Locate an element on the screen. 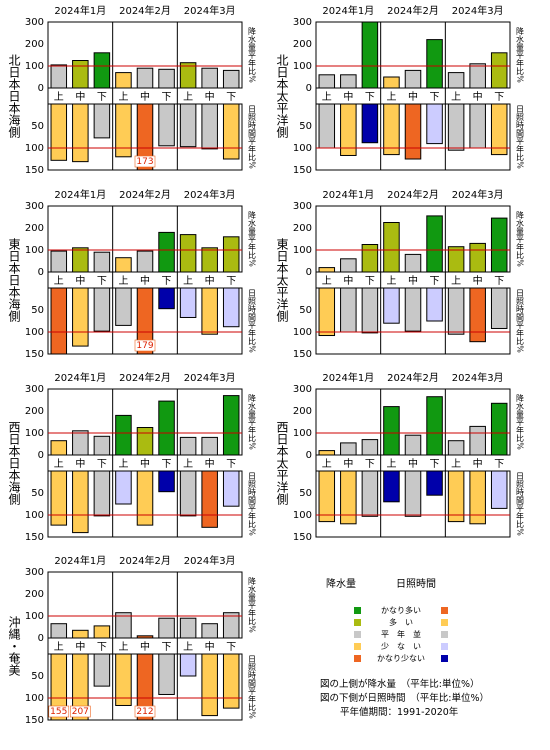  region-label: 西日本日本海側 is located at coordinates (14, 463).